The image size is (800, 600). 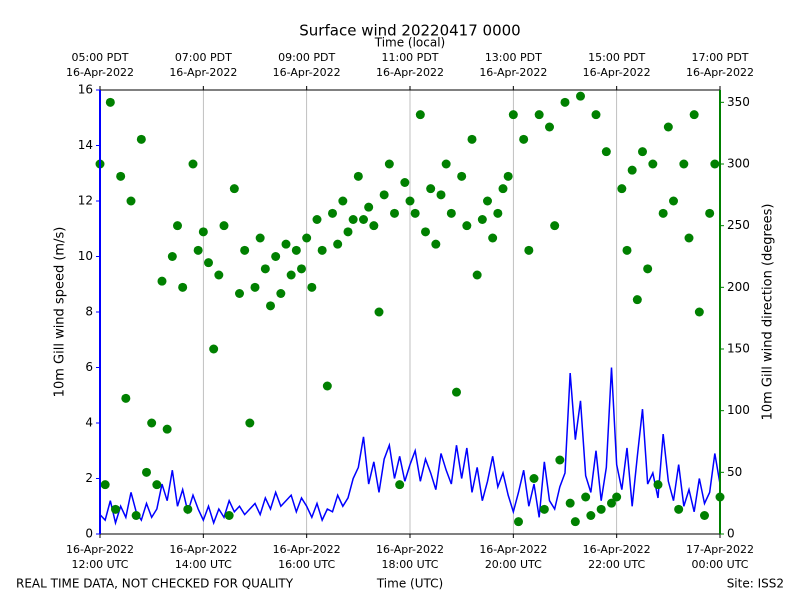 I want to click on x2-tick-label: 11:00 PDT, so click(x=409, y=57).